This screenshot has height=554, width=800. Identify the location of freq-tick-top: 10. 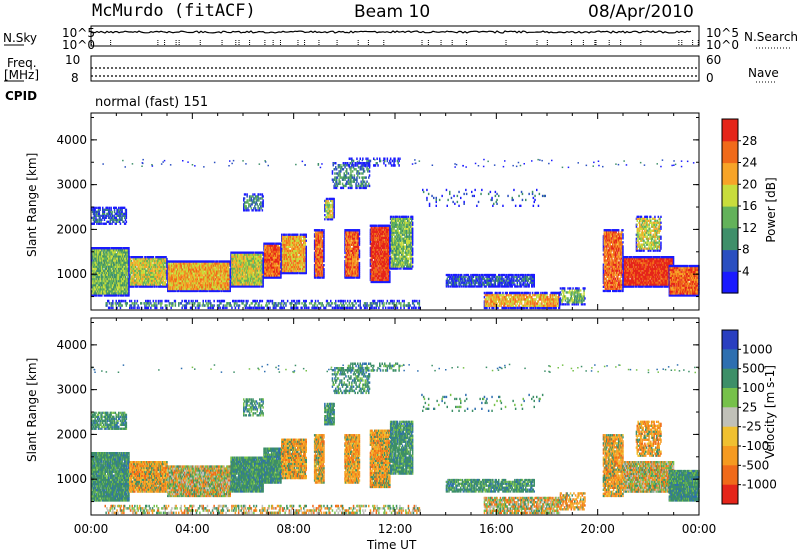
(72, 60).